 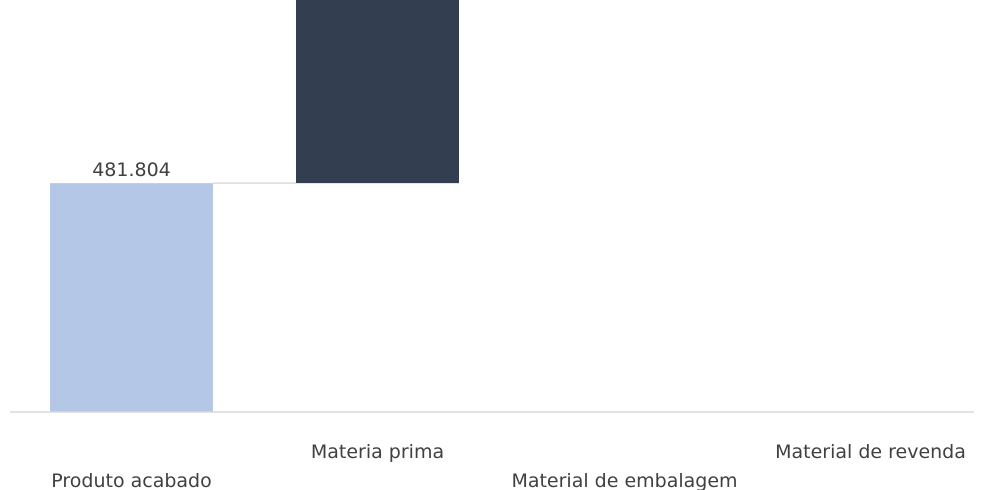 I want to click on category-label-material-de-embalagem: Material de embalagem, so click(x=624, y=480).